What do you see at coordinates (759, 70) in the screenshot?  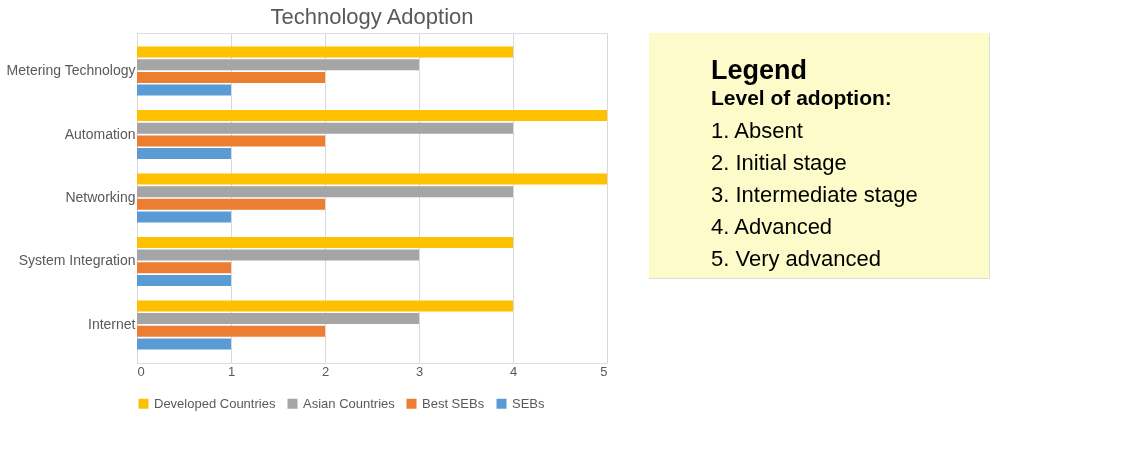 I see `text: Legend` at bounding box center [759, 70].